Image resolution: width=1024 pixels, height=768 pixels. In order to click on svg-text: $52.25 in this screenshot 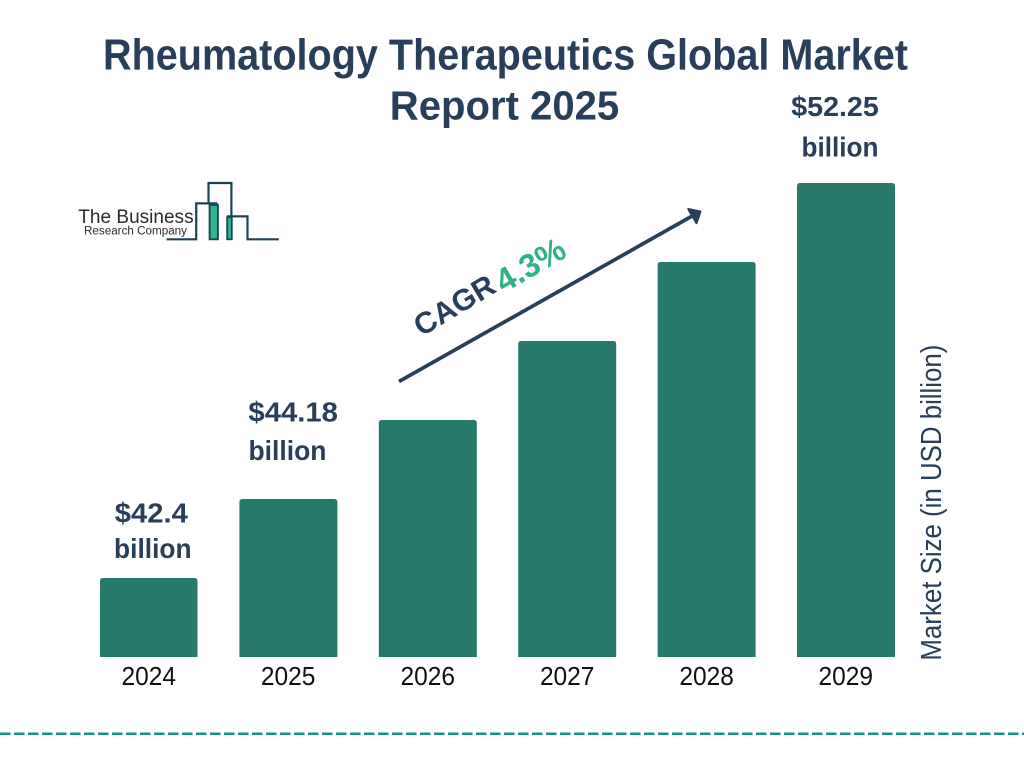, I will do `click(835, 106)`.